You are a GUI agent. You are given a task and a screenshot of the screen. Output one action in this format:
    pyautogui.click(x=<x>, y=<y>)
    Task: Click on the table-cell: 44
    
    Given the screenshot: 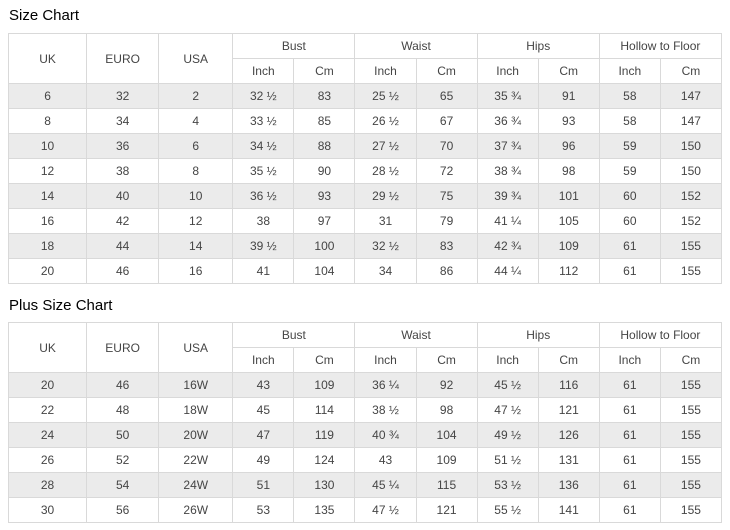 What is the action you would take?
    pyautogui.click(x=123, y=246)
    